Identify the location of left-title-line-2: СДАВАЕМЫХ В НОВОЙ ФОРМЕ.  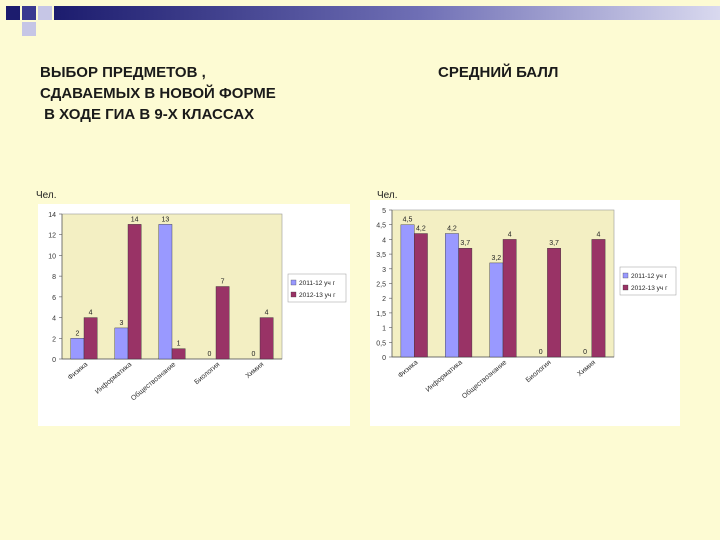
(158, 93).